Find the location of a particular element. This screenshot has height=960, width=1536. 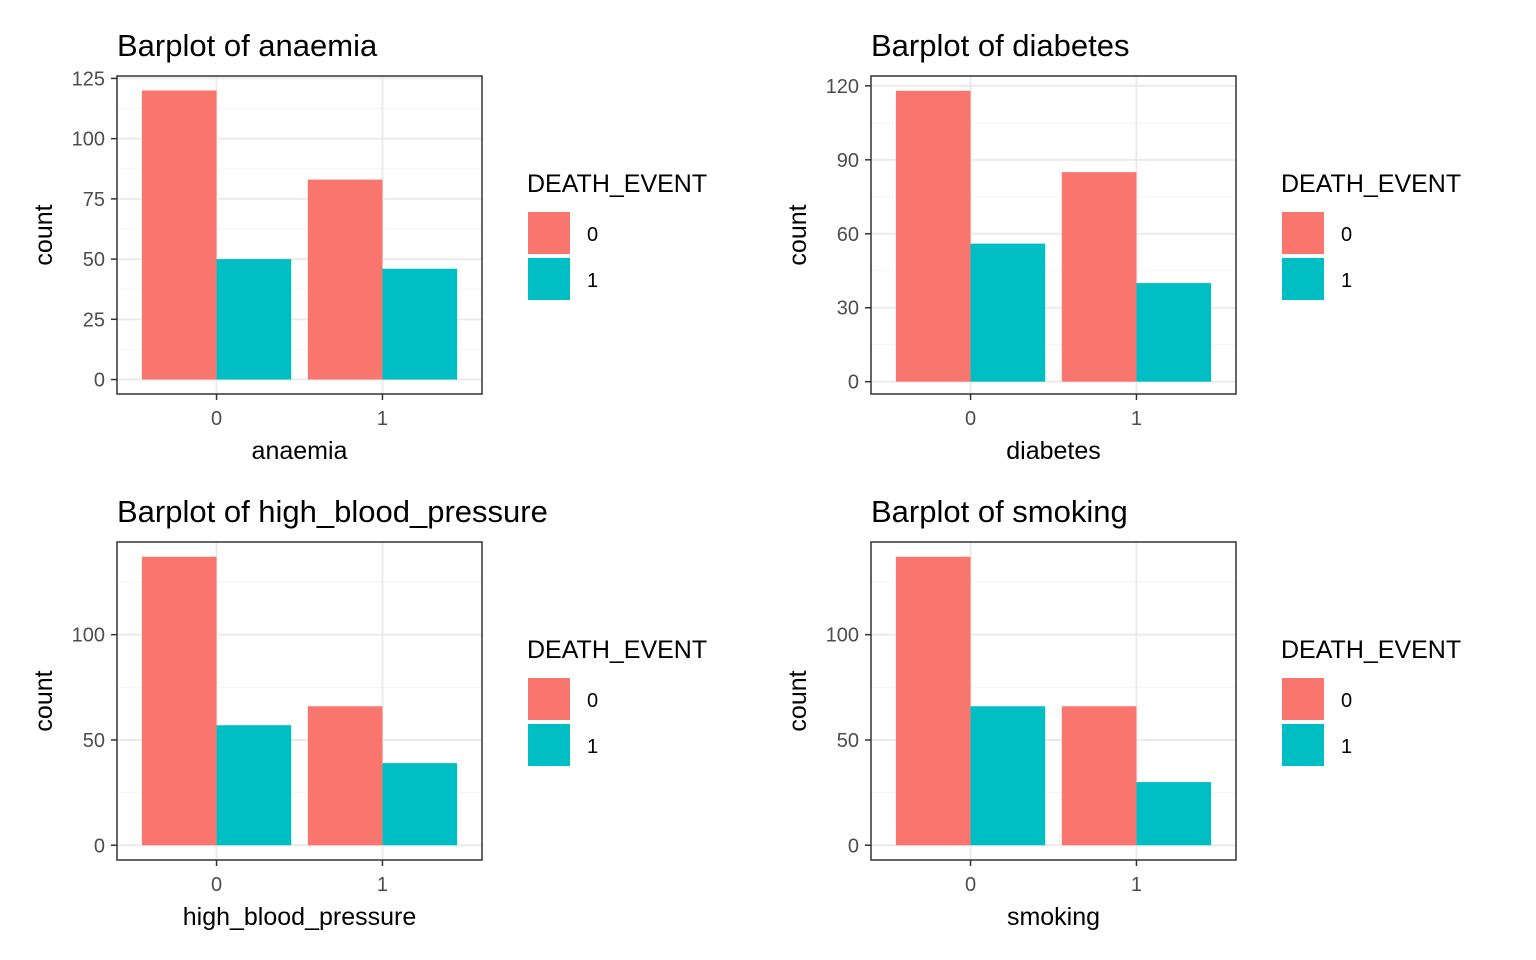

x-axis-title: anaemia is located at coordinates (300, 451).